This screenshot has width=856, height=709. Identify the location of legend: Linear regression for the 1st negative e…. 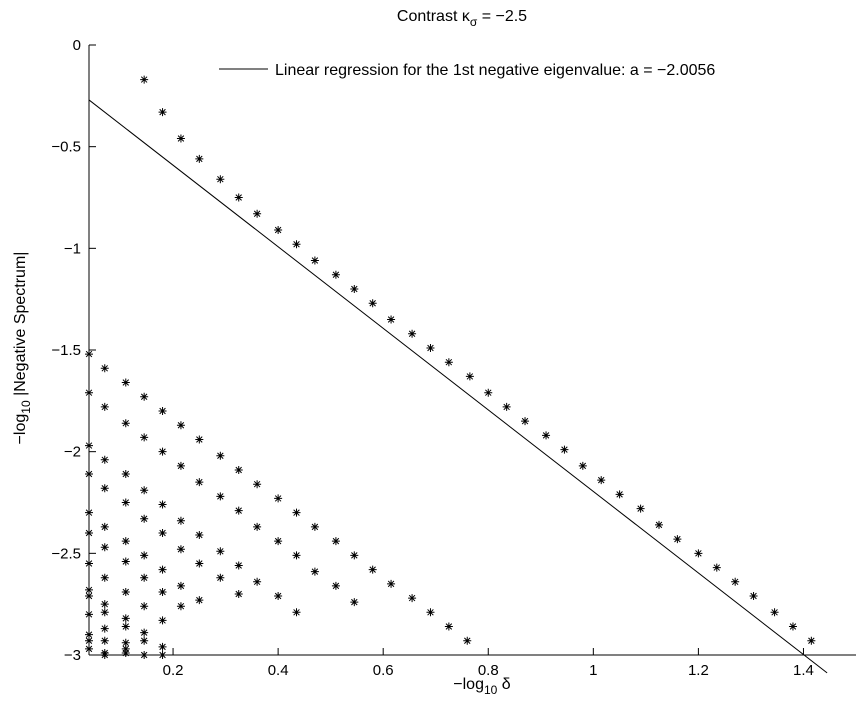
(467, 70).